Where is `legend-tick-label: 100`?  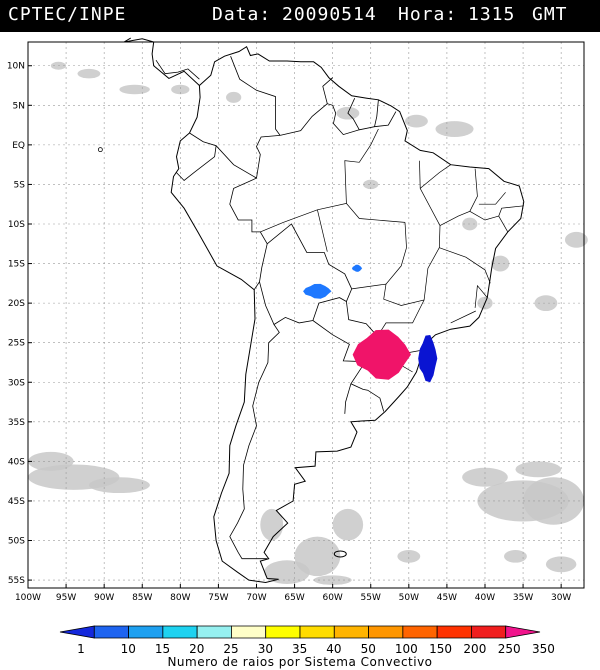
legend-tick-label: 100 is located at coordinates (406, 649).